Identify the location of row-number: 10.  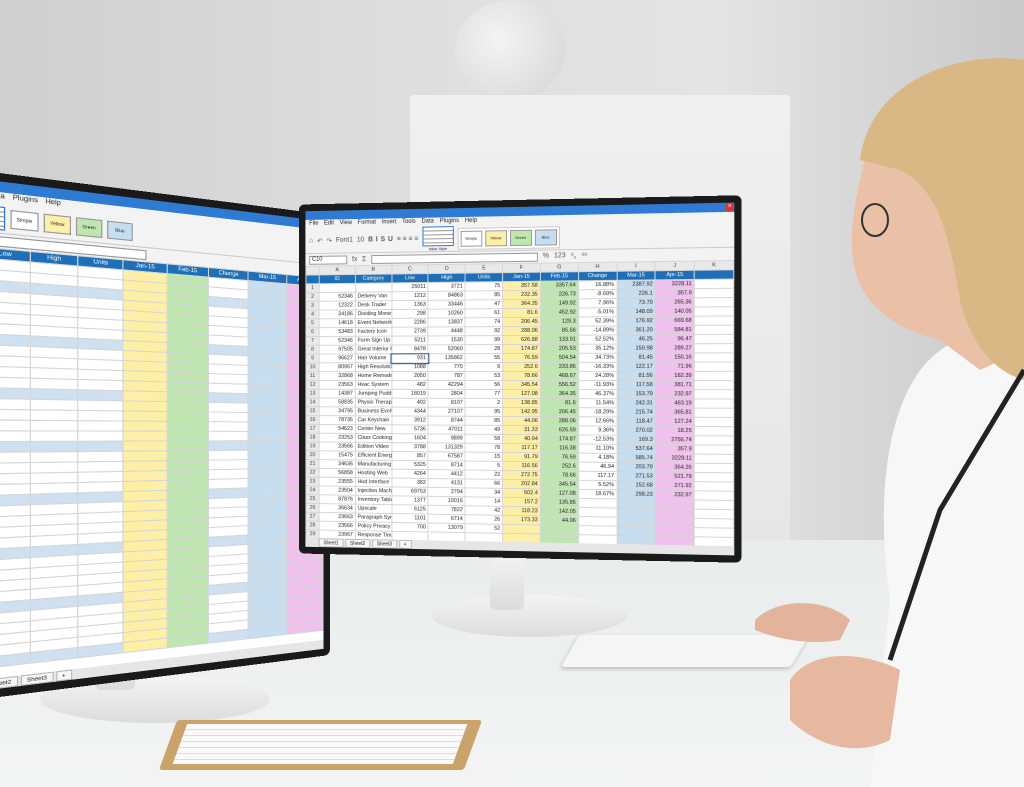
(312, 367).